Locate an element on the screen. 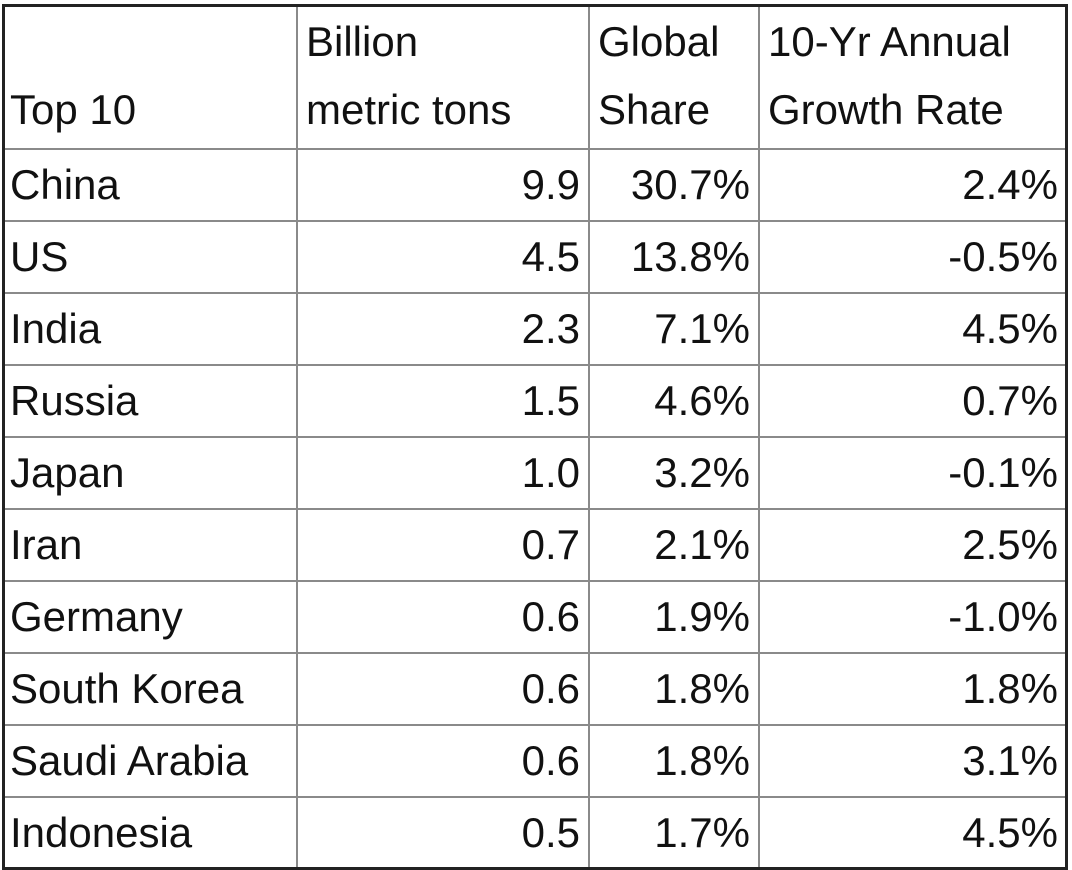  header-cell: Billion metric tons is located at coordinates (444, 77).